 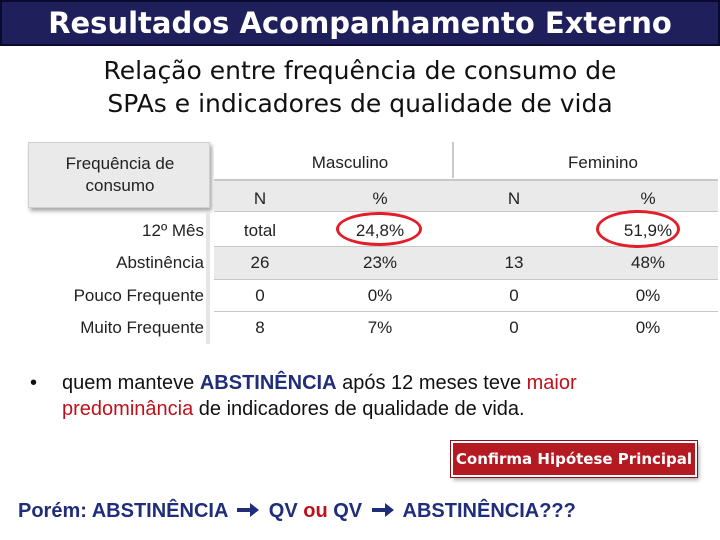 I want to click on subheader-pct-feminino: %, so click(x=648, y=198).